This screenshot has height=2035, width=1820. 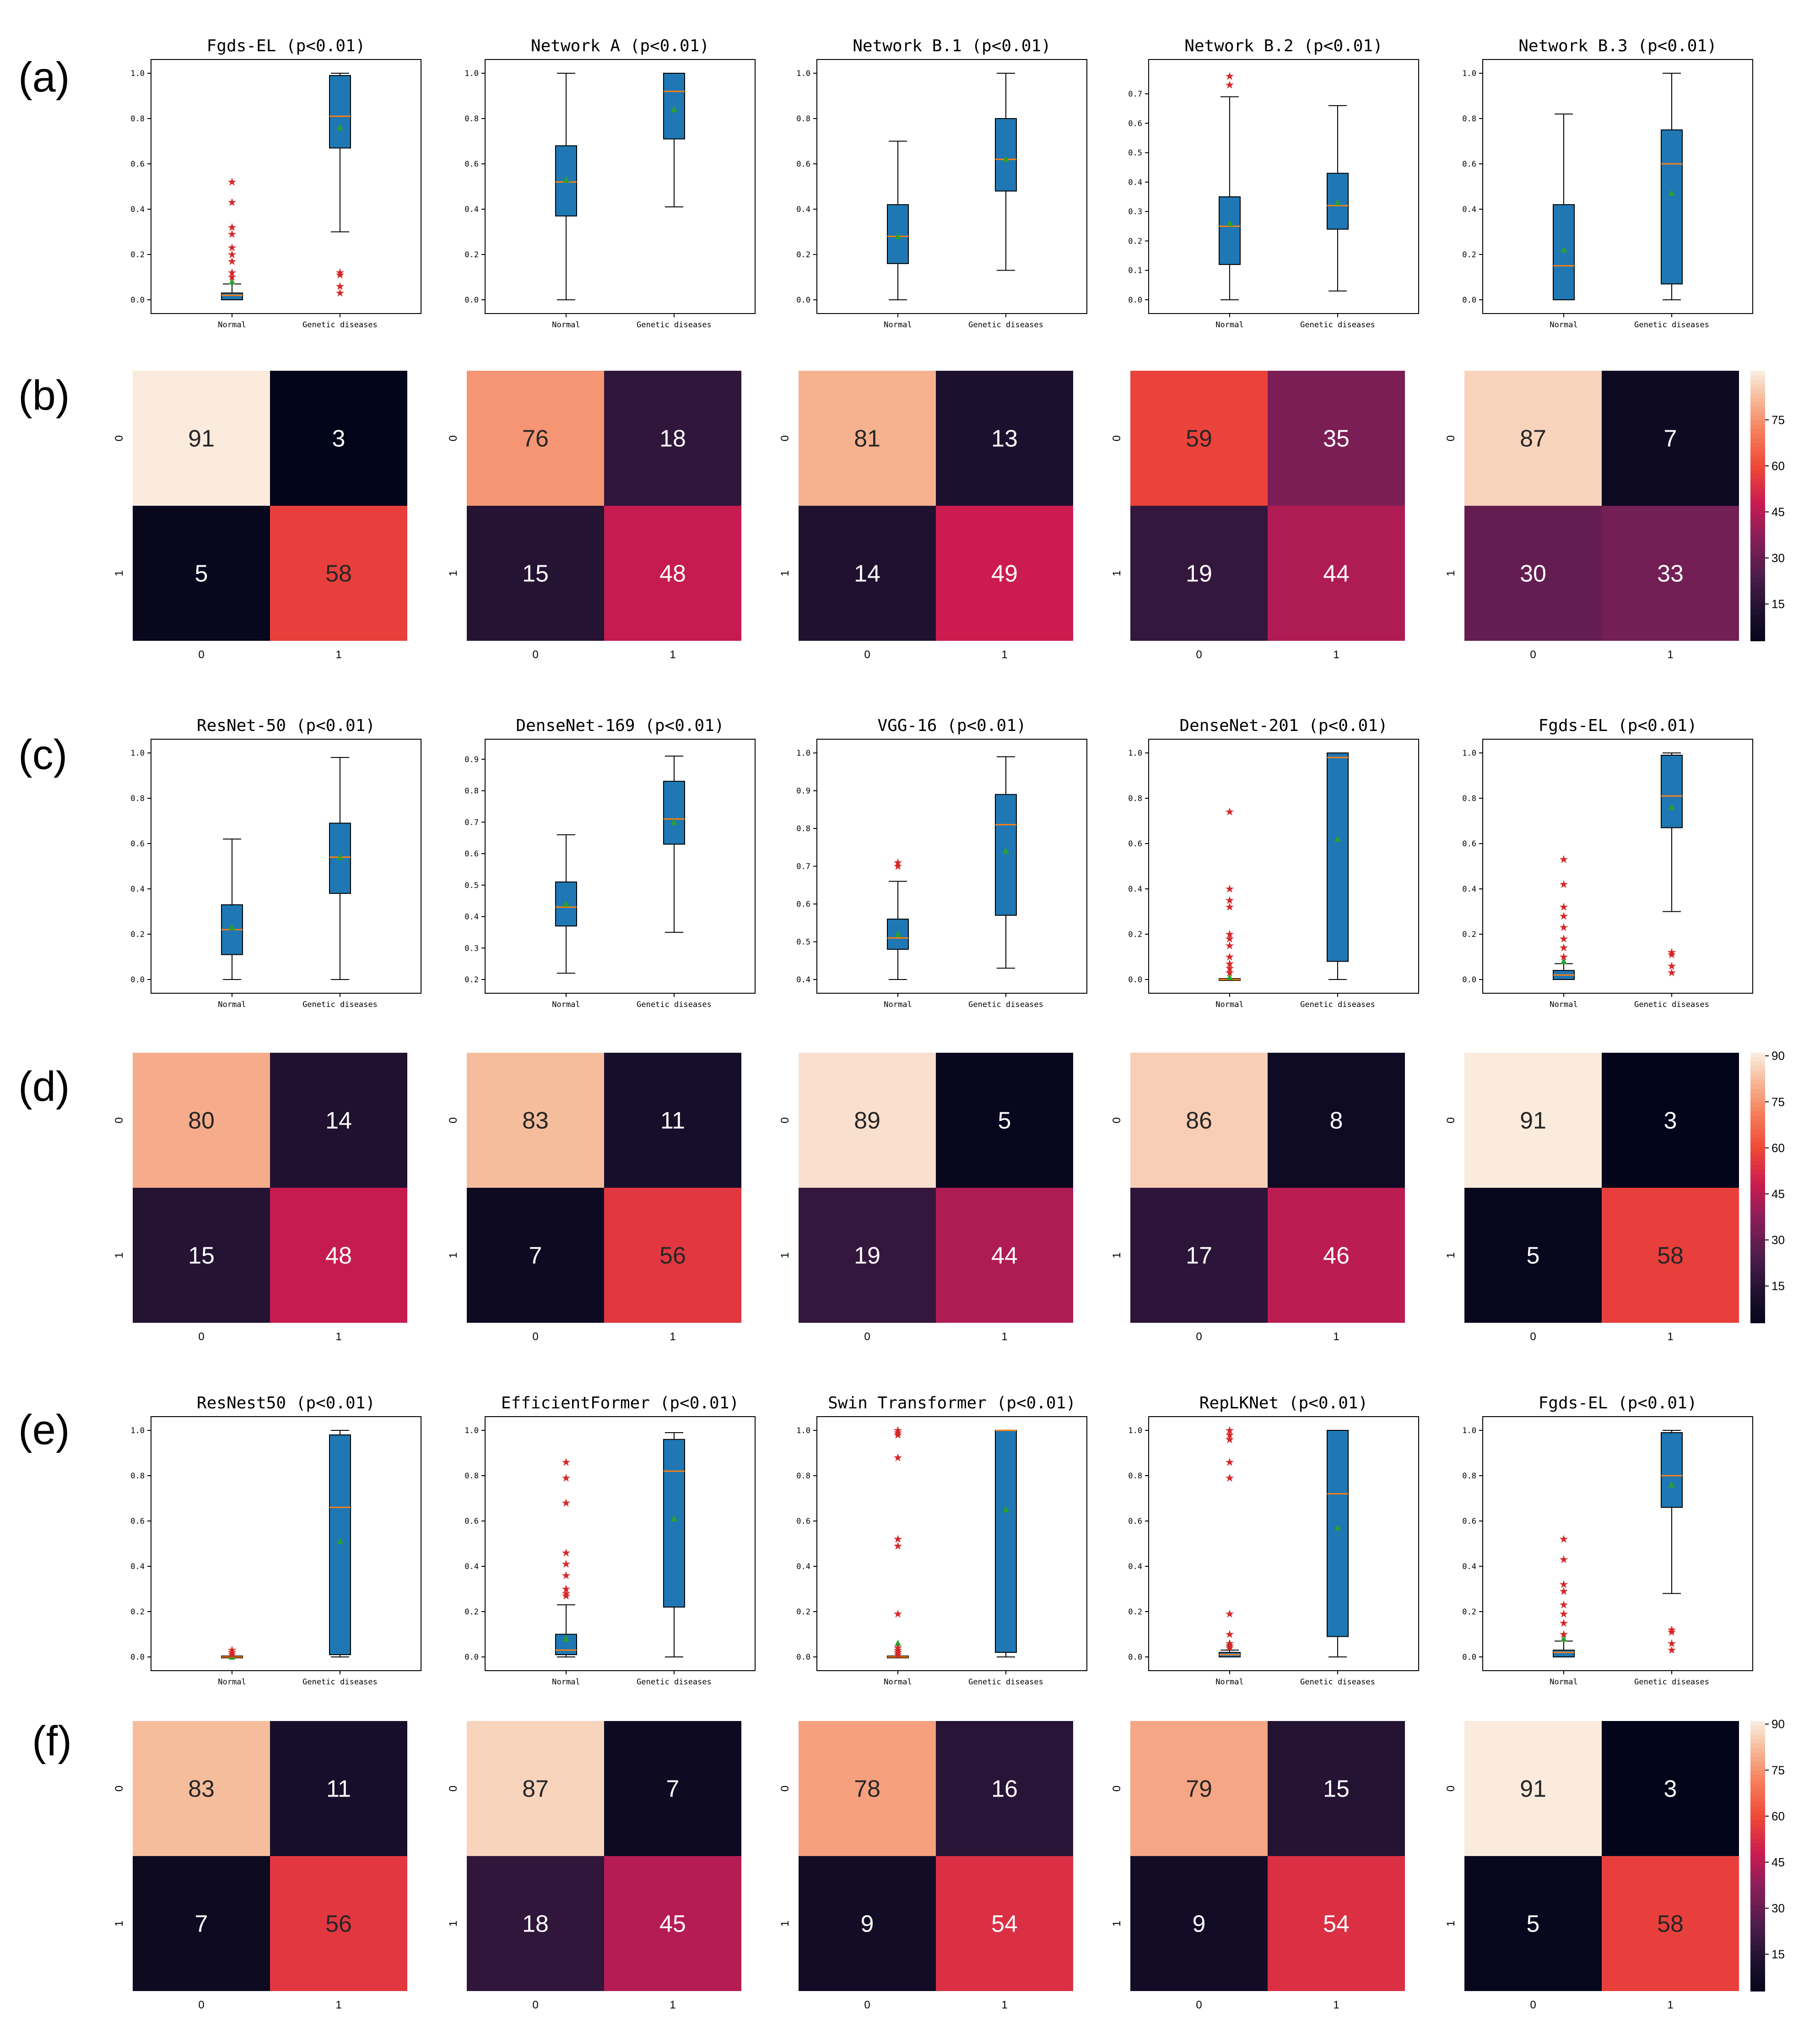 I want to click on x-tick-label: Normal, so click(x=1563, y=1682).